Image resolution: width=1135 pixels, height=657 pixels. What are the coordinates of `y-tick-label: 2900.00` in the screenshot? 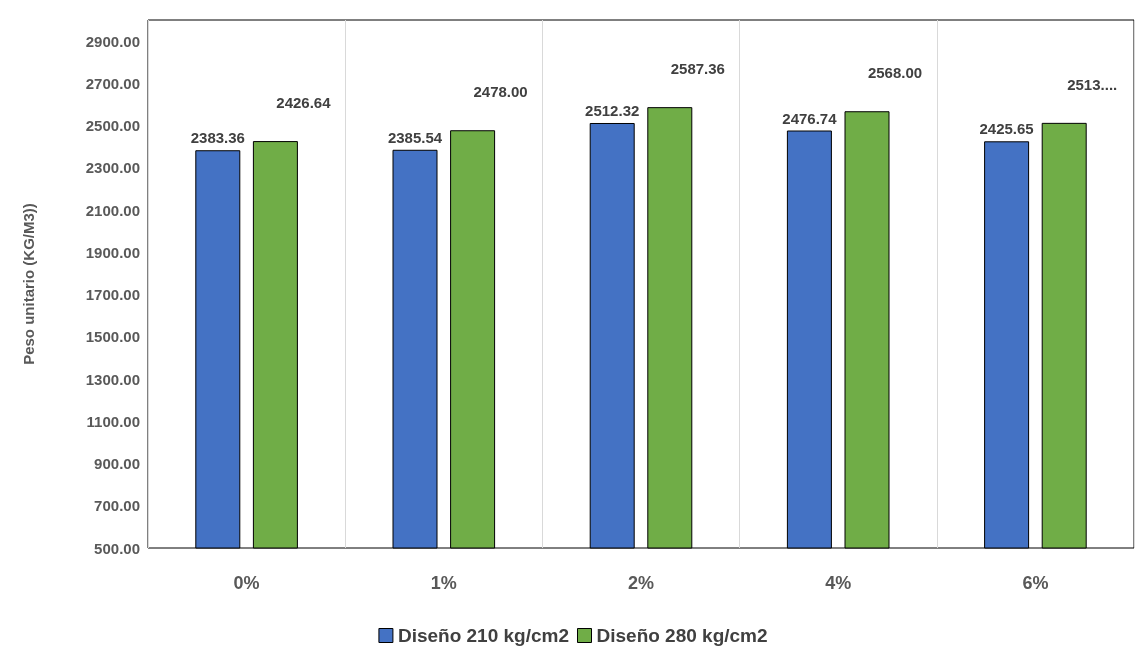 It's located at (112, 41).